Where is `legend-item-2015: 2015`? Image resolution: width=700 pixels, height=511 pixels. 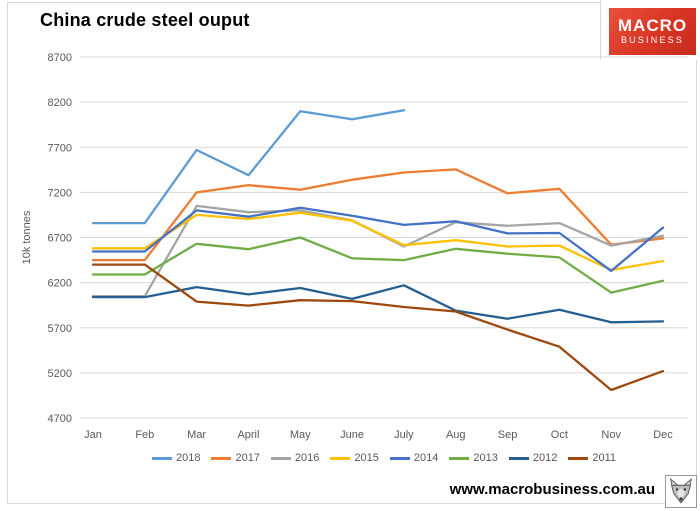 legend-item-2015: 2015 is located at coordinates (354, 458).